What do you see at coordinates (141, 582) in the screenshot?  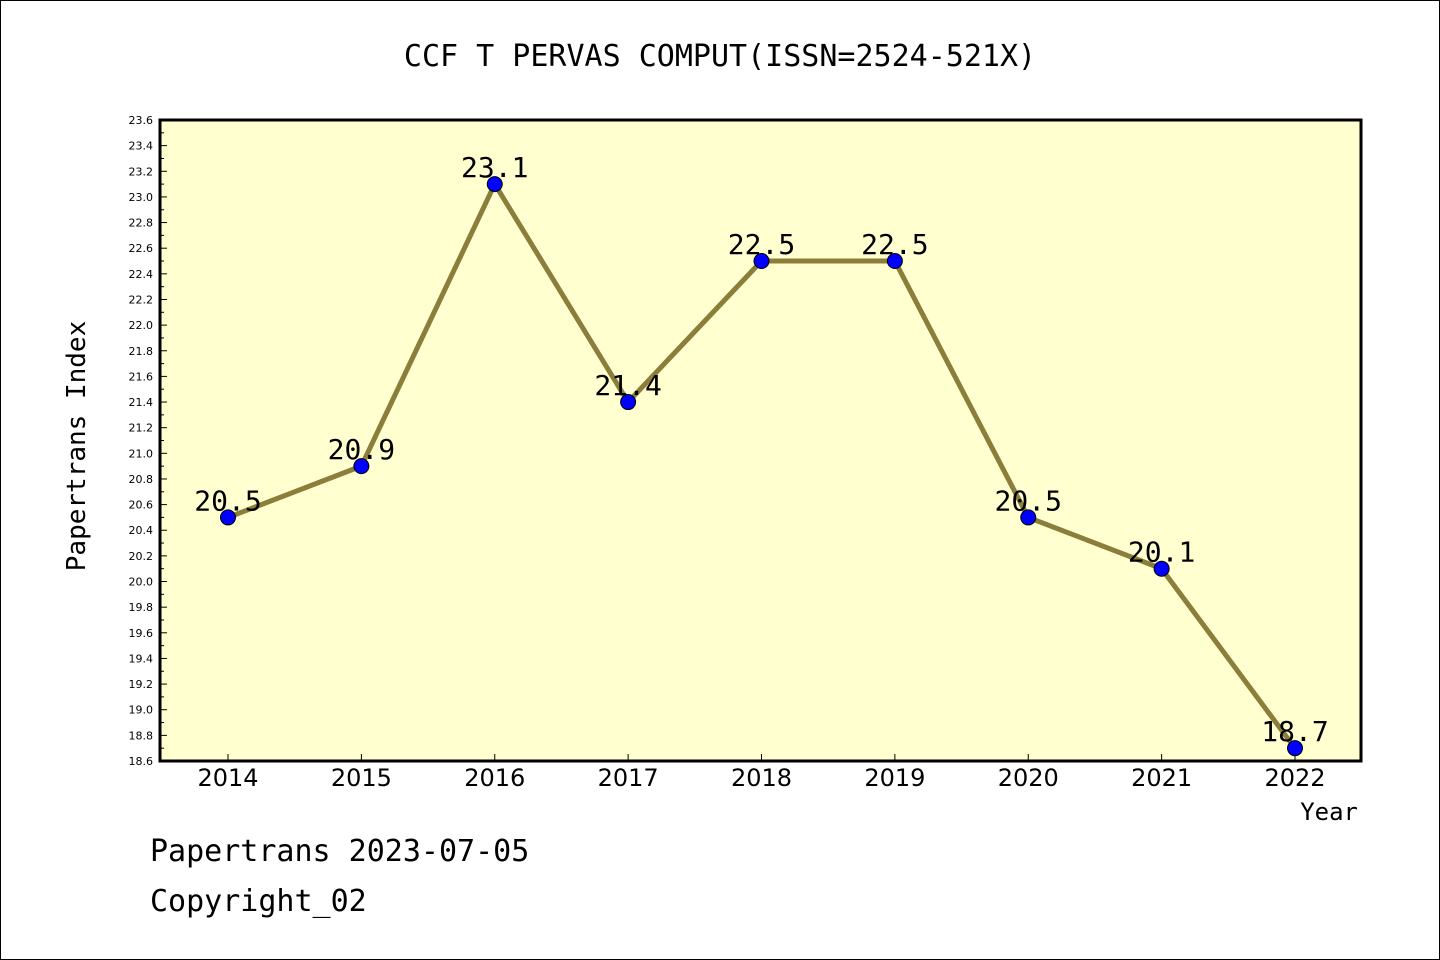 I see `y-tick-label: 20.0` at bounding box center [141, 582].